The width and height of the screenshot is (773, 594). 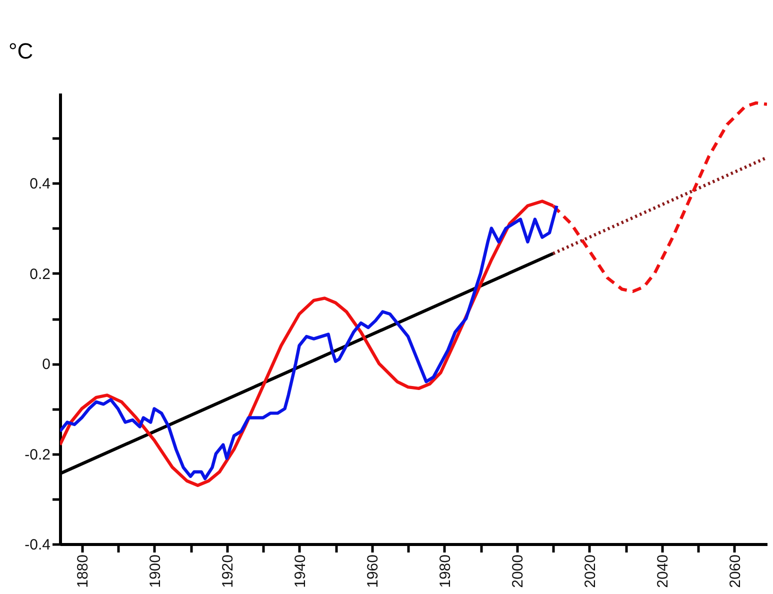 What do you see at coordinates (46, 365) in the screenshot?
I see `y-tick-label: 0` at bounding box center [46, 365].